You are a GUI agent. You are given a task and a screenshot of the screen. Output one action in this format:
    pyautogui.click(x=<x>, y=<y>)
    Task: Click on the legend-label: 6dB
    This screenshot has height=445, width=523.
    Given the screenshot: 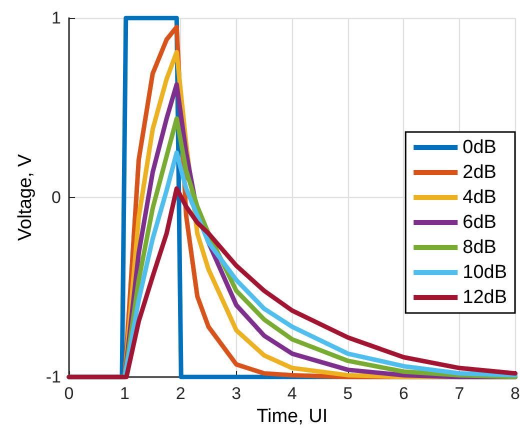 What is the action you would take?
    pyautogui.click(x=479, y=222)
    